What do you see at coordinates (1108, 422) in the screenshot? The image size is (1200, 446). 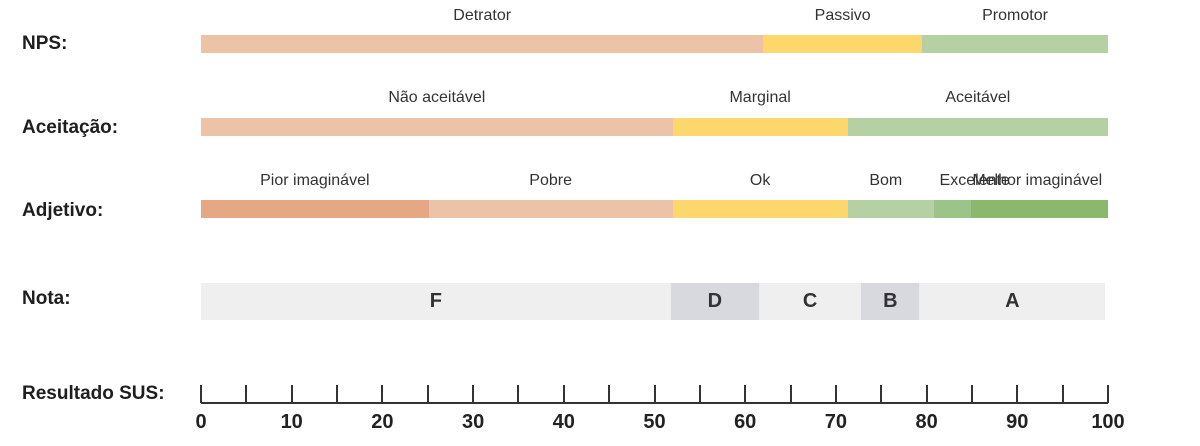 I see `sus-tick-label: 100` at bounding box center [1108, 422].